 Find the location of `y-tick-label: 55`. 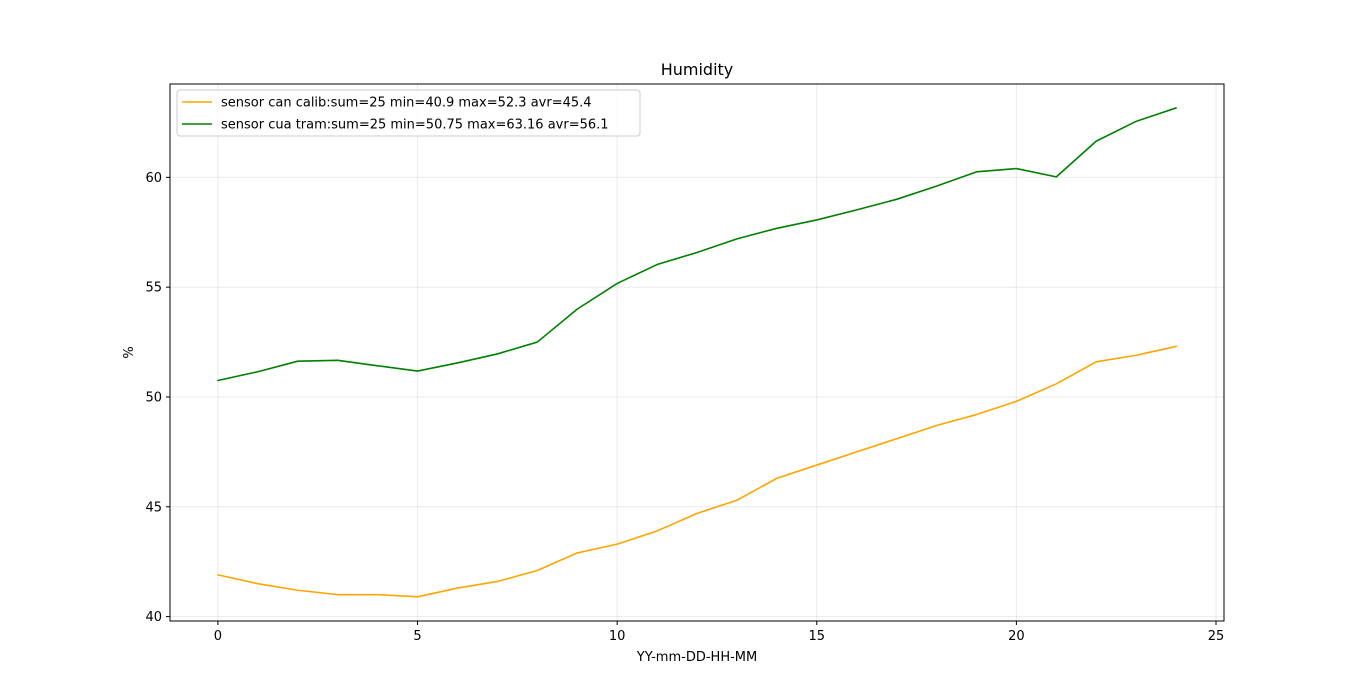

y-tick-label: 55 is located at coordinates (153, 288).